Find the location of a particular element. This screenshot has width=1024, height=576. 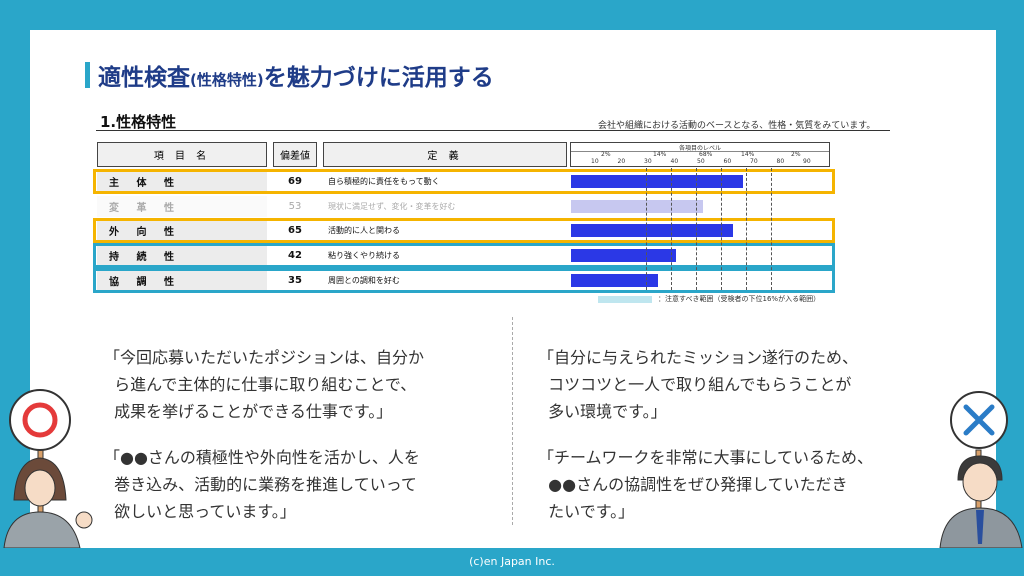

row-definition: 活動的に人と関わる is located at coordinates (364, 230).